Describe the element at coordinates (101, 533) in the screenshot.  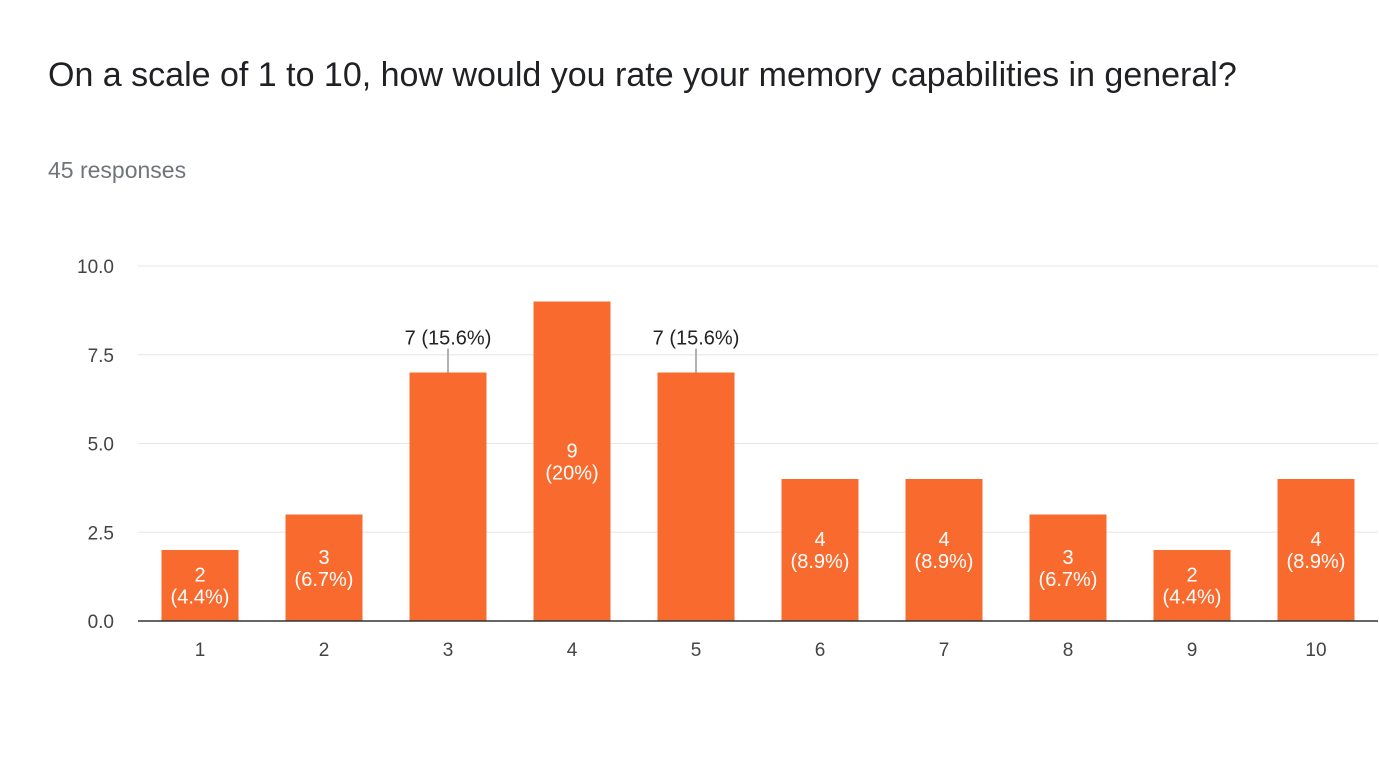
I see `y-tick-label: 2.5` at that location.